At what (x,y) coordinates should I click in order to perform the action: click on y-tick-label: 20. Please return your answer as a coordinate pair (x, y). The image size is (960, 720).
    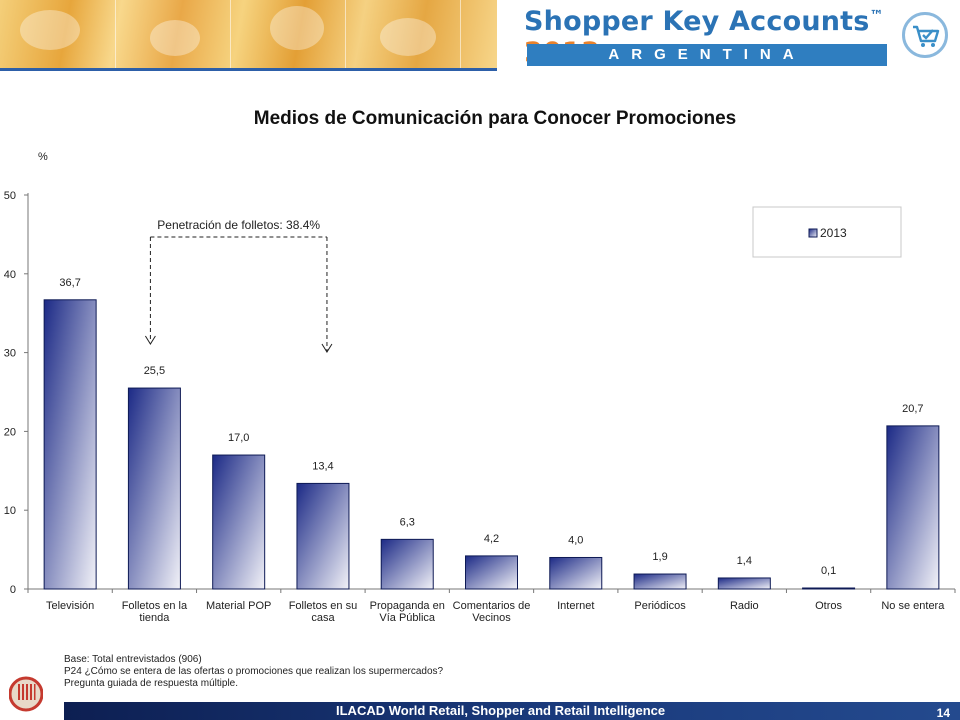
    Looking at the image, I should click on (10, 432).